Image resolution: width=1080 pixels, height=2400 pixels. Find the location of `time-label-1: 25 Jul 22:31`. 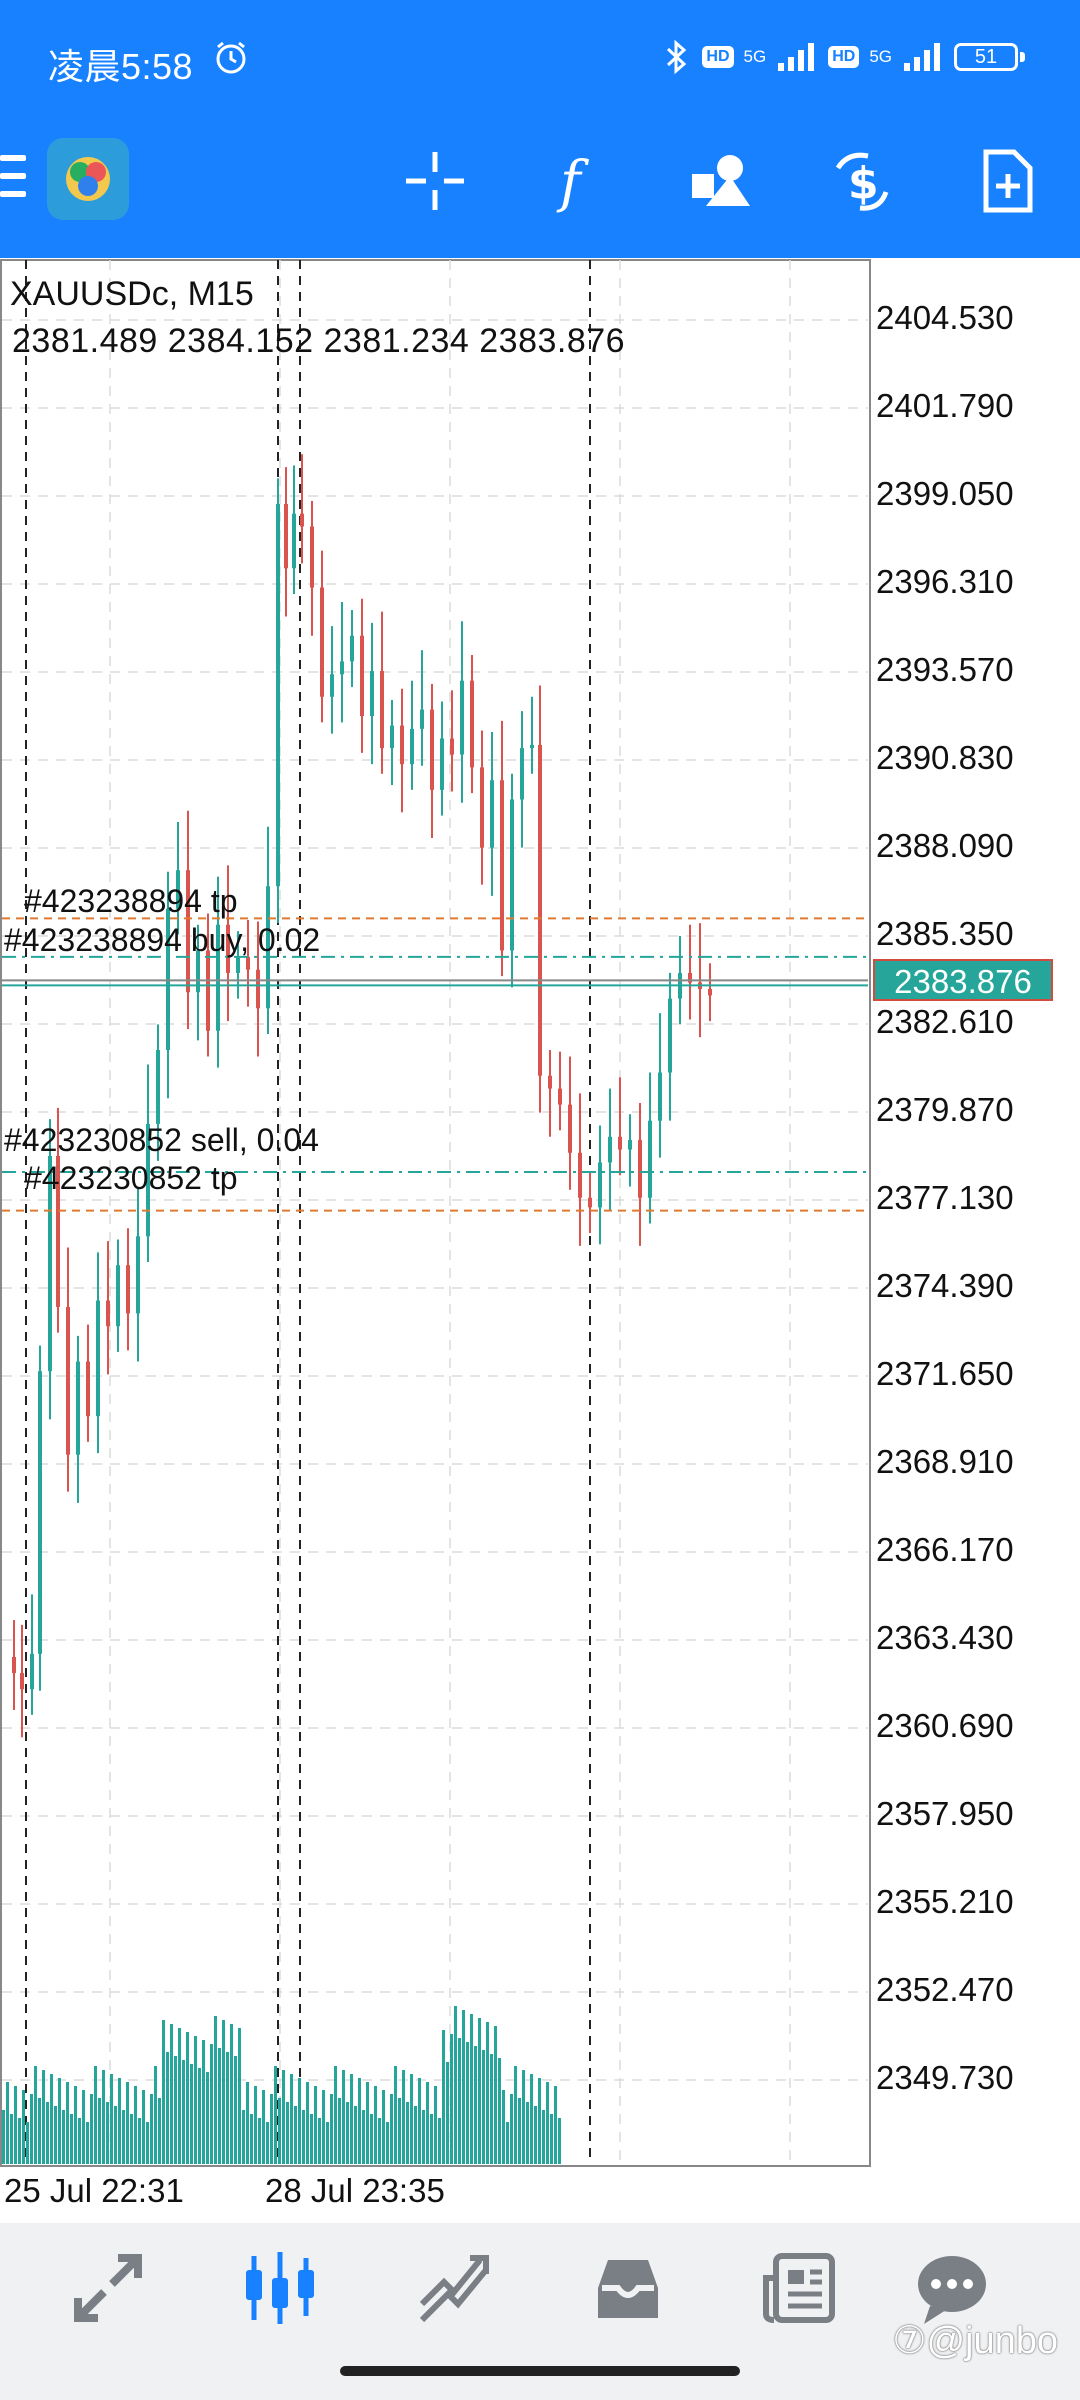

time-label-1: 25 Jul 22:31 is located at coordinates (94, 2190).